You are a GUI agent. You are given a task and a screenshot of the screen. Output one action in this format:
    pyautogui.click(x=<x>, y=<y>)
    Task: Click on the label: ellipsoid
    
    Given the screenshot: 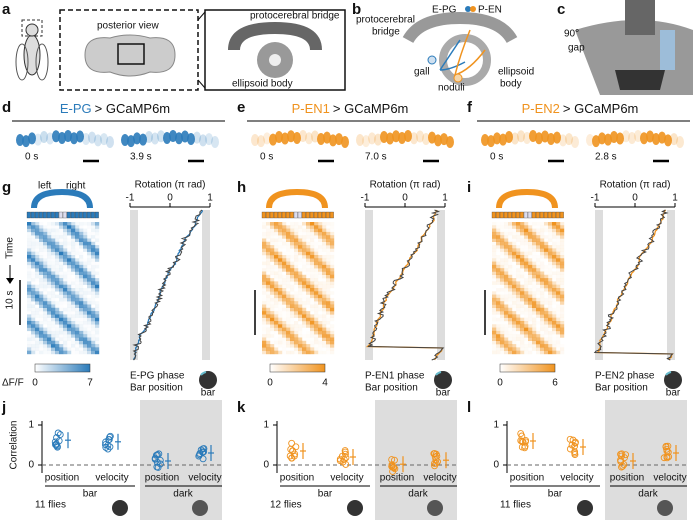 What is the action you would take?
    pyautogui.click(x=516, y=72)
    